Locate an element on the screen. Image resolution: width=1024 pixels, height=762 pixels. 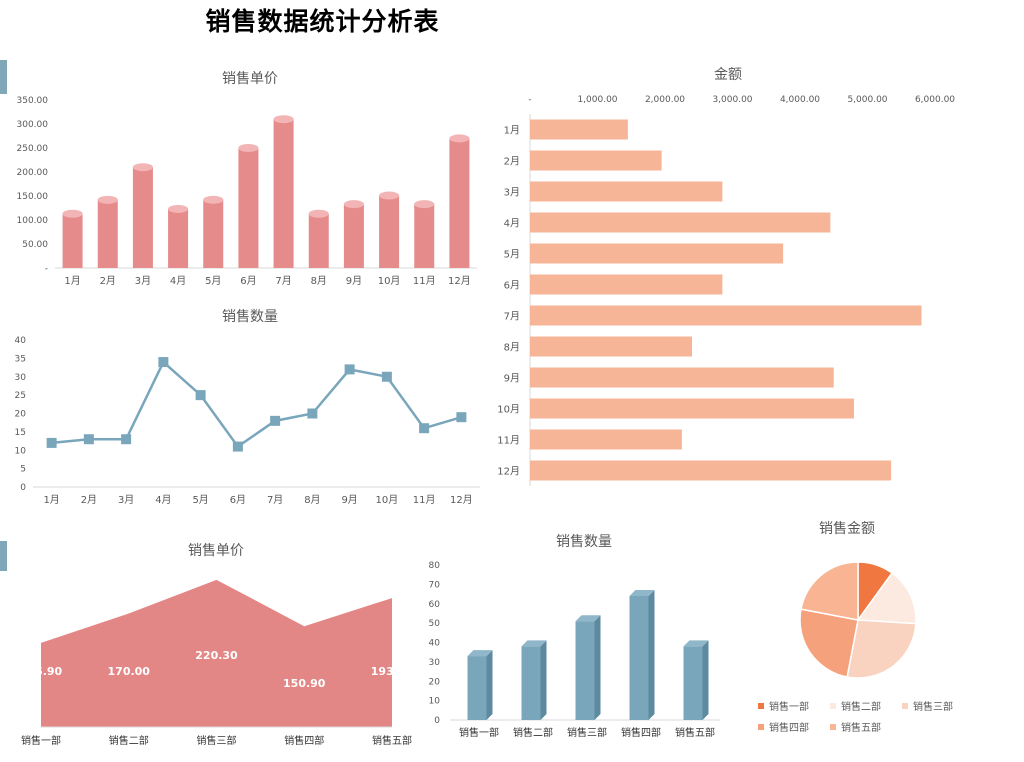
y-tick-label: 0 is located at coordinates (437, 721).